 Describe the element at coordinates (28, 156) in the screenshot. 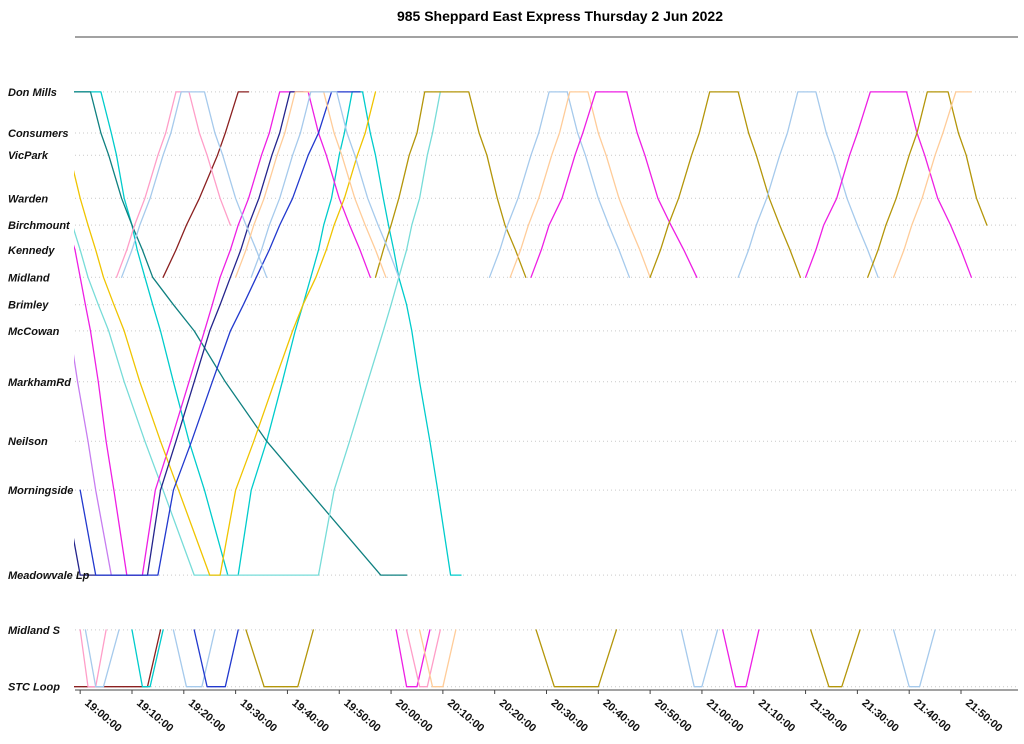

I see `station-label: VicPark` at that location.